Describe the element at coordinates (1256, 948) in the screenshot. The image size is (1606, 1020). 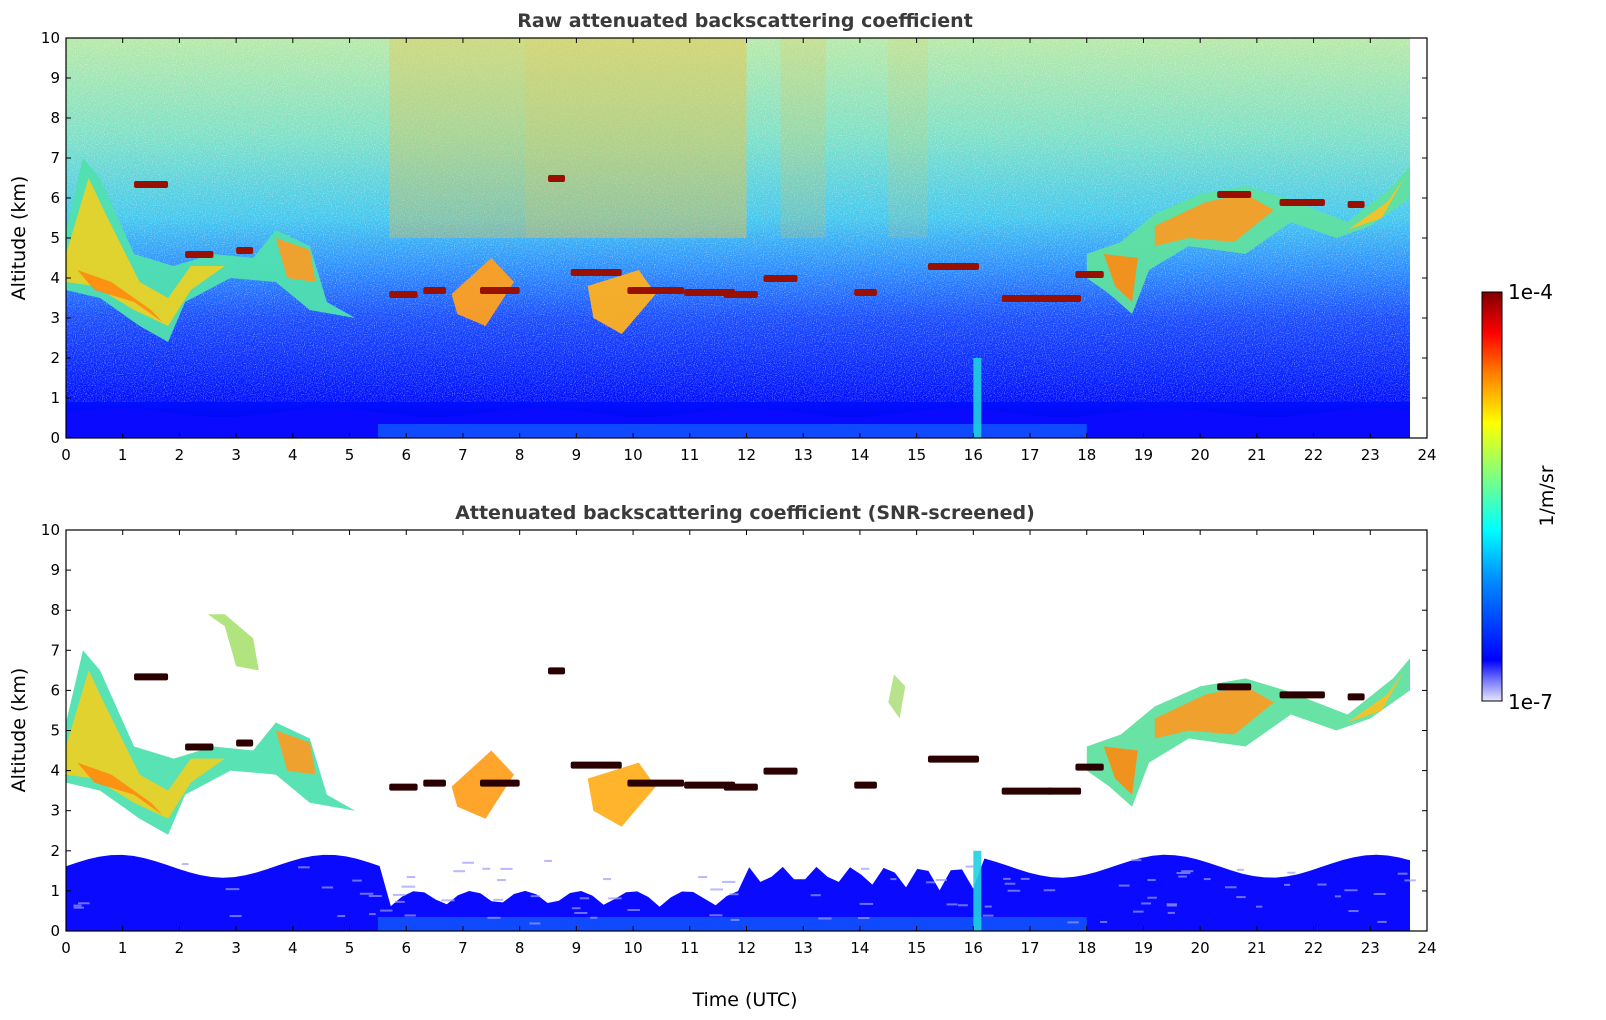
I see `x-tick-label: 21` at that location.